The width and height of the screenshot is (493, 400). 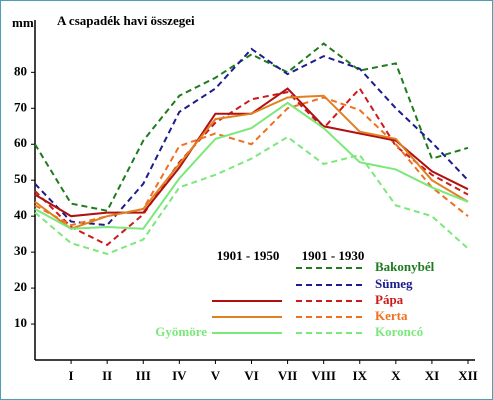 I want to click on x-tick-label: X, so click(x=396, y=375).